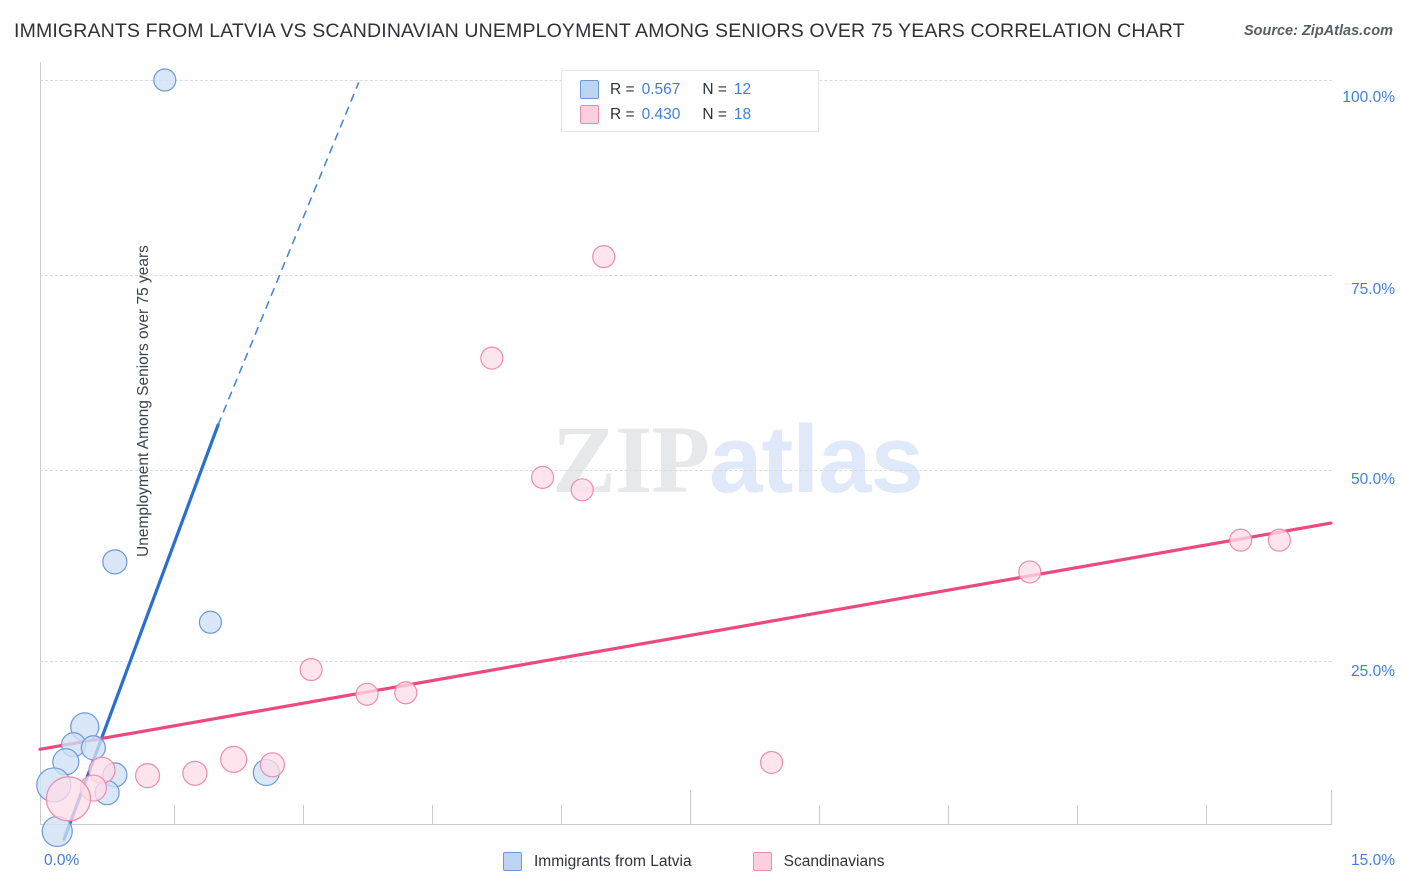 Image resolution: width=1406 pixels, height=892 pixels. I want to click on r-label-latvia: R =, so click(622, 89).